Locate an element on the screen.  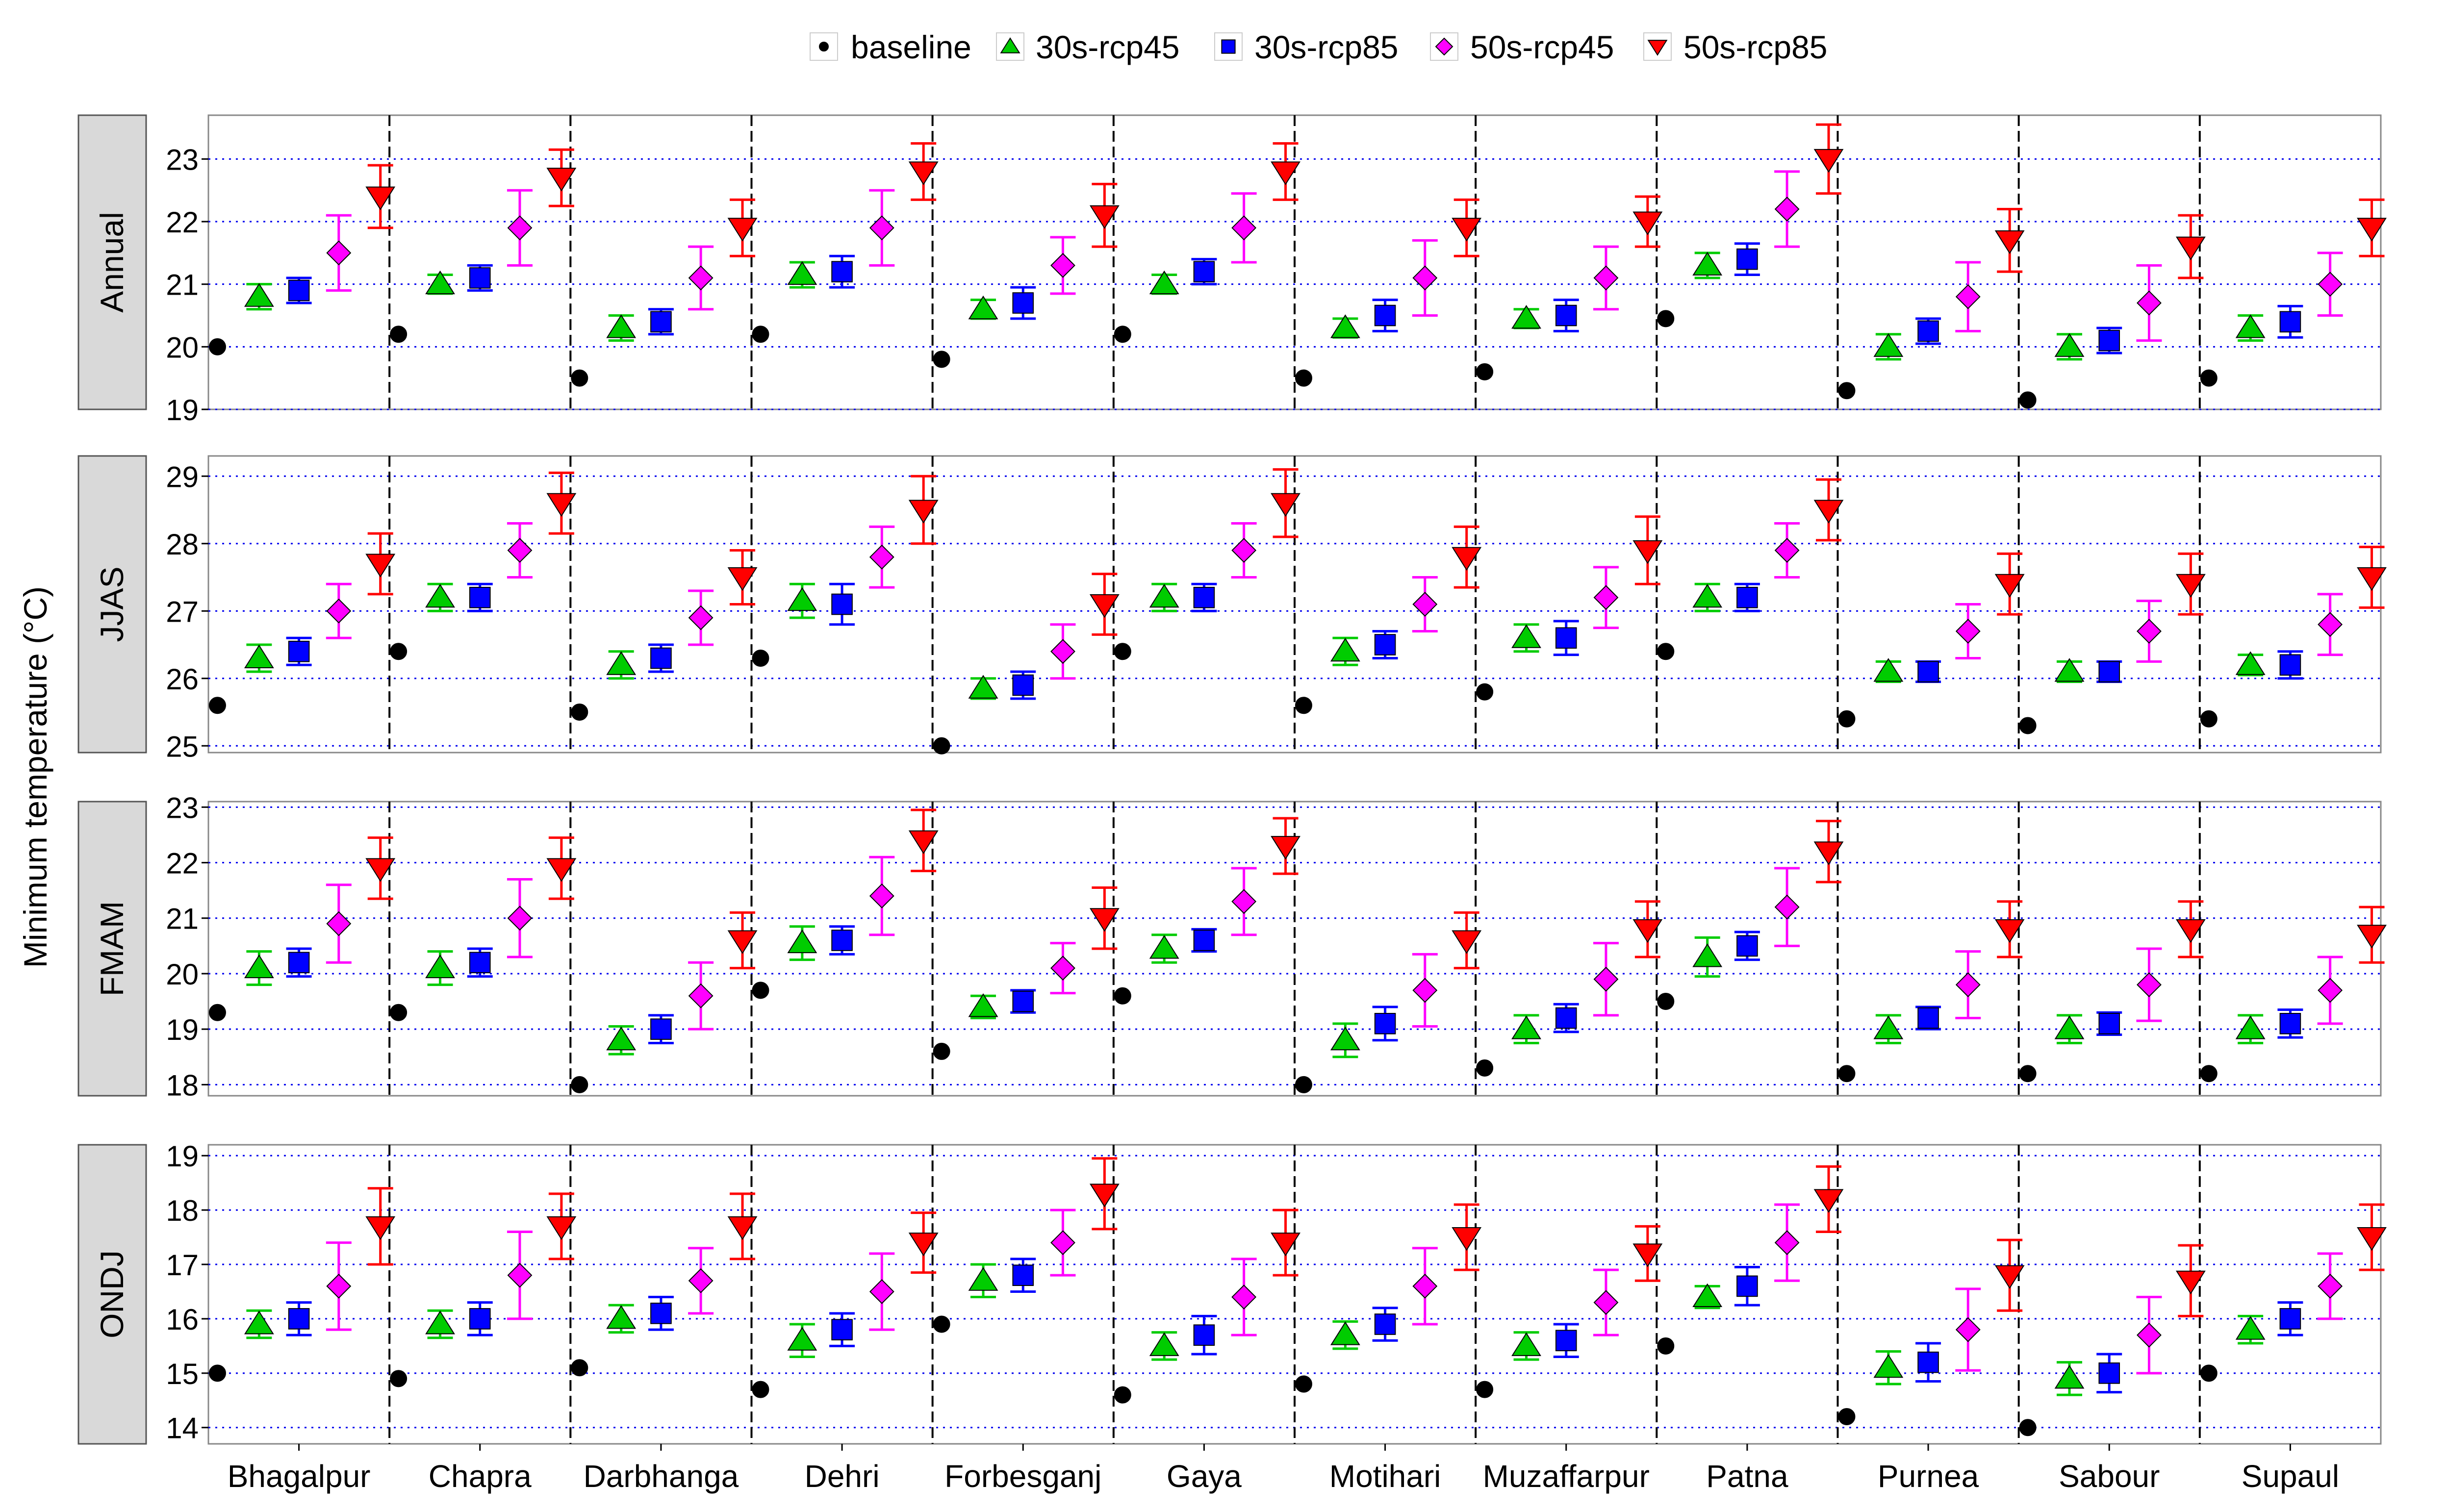
y-tick-label: 22 is located at coordinates (182, 863).